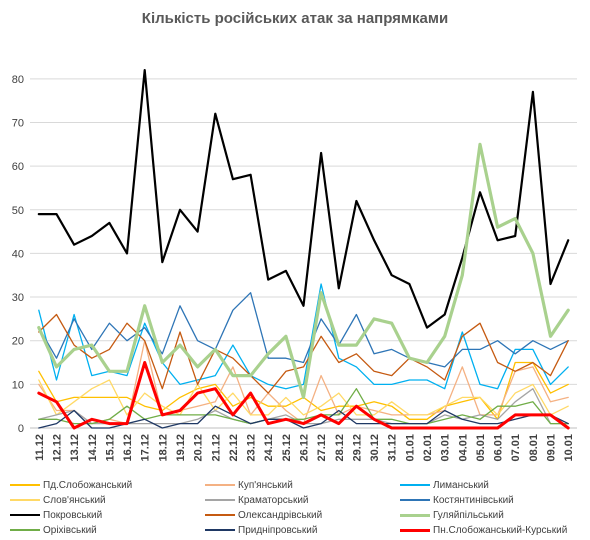 The height and width of the screenshot is (540, 590). I want to click on x-tick-label: 04.01, so click(463, 448).